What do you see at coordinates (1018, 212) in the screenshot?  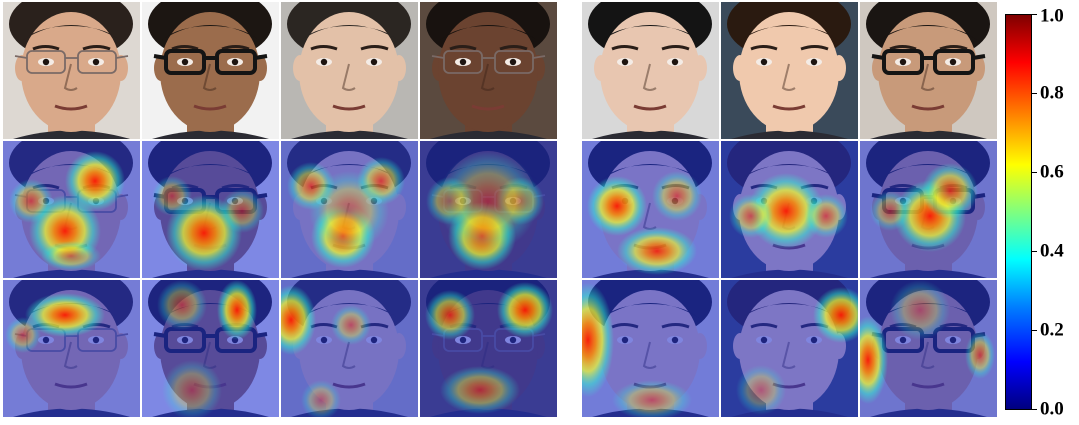 I see `colorbar-gradient` at bounding box center [1018, 212].